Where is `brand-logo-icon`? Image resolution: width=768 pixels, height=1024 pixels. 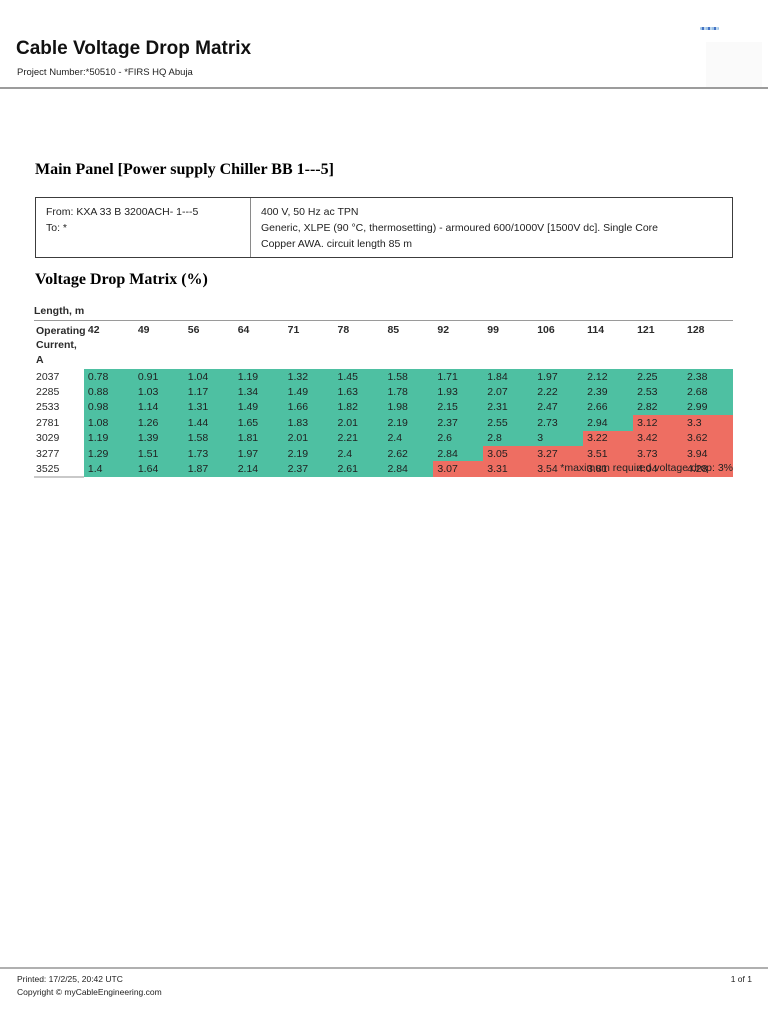
brand-logo-icon is located at coordinates (709, 28).